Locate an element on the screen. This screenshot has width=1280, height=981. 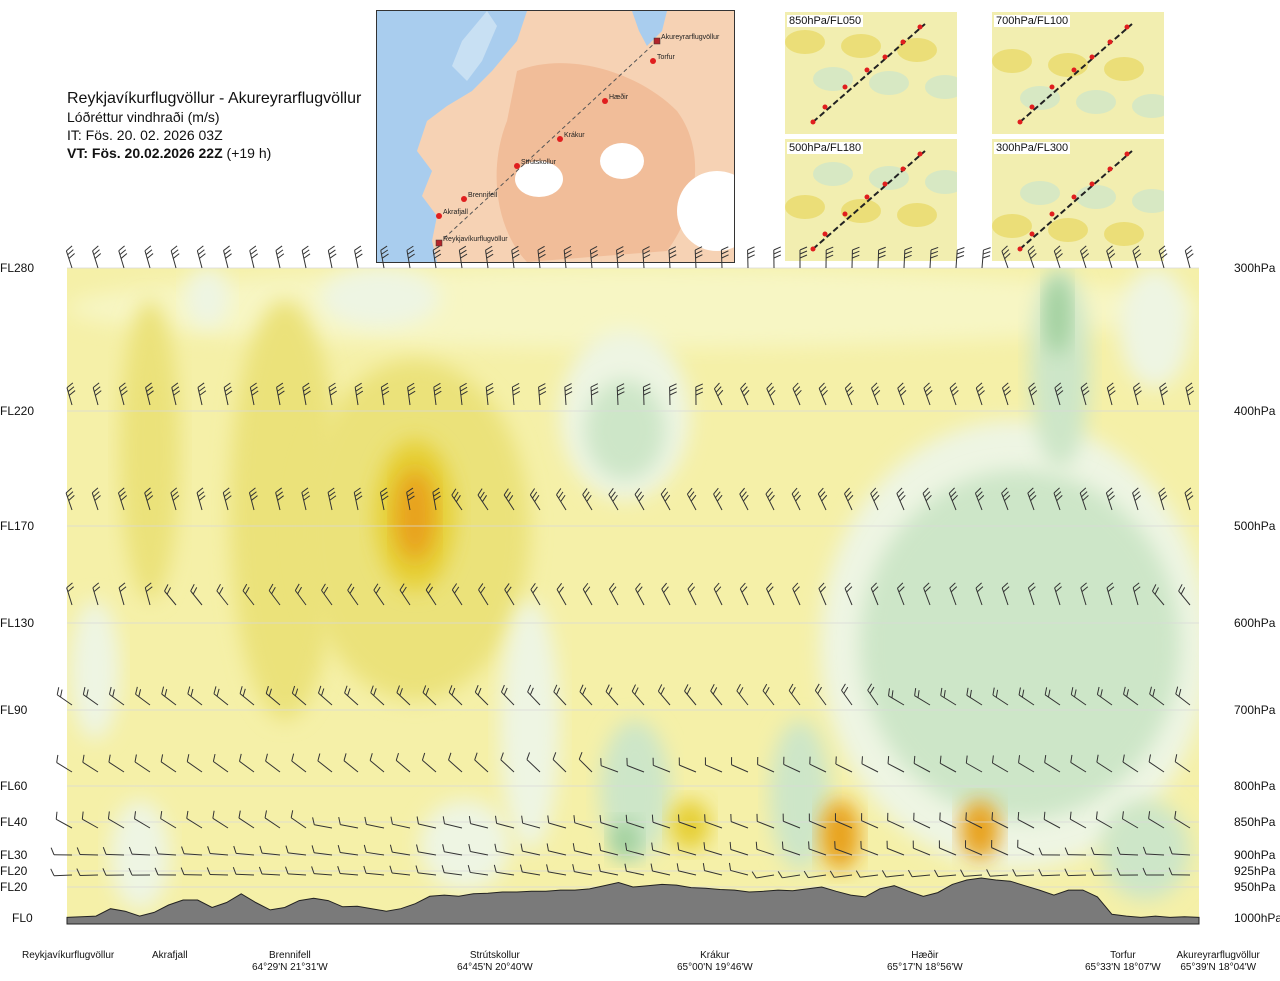
right-axis-label: 1000hPa is located at coordinates (1257, 918).